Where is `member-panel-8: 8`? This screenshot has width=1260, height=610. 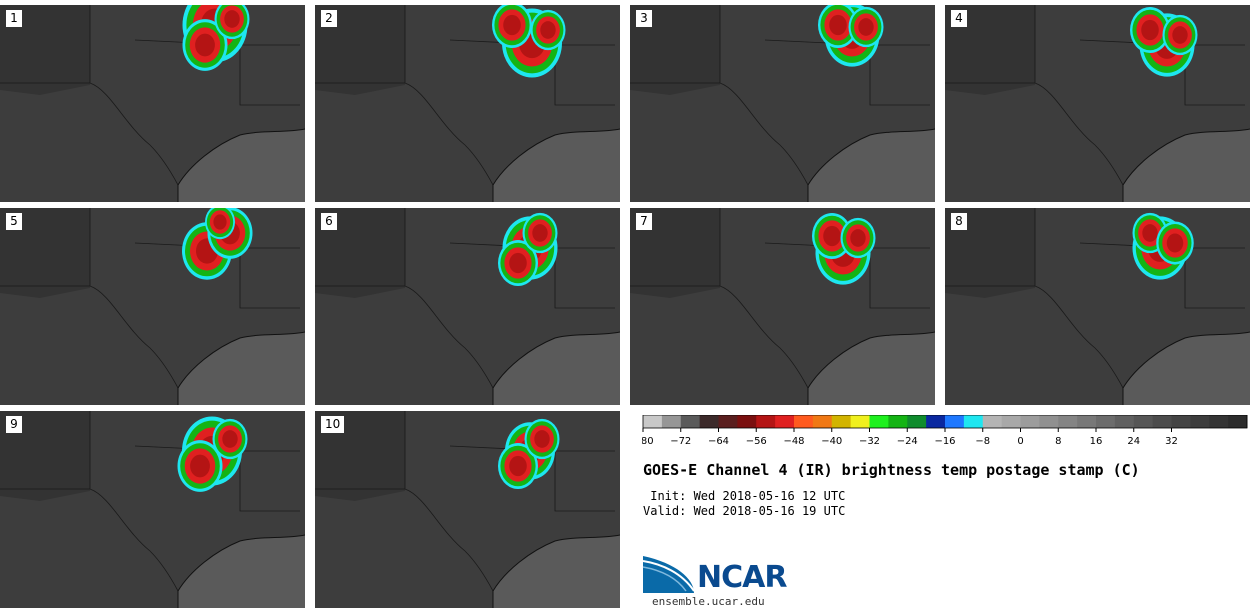
member-panel-8: 8 is located at coordinates (1097, 306).